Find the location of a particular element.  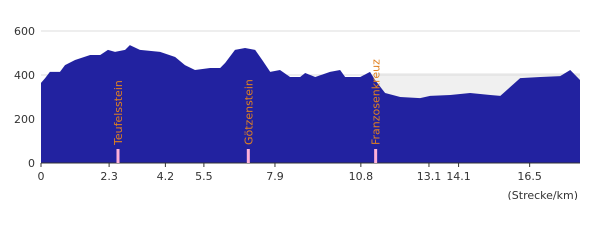

y-tick-label: 200 is located at coordinates (24, 119).